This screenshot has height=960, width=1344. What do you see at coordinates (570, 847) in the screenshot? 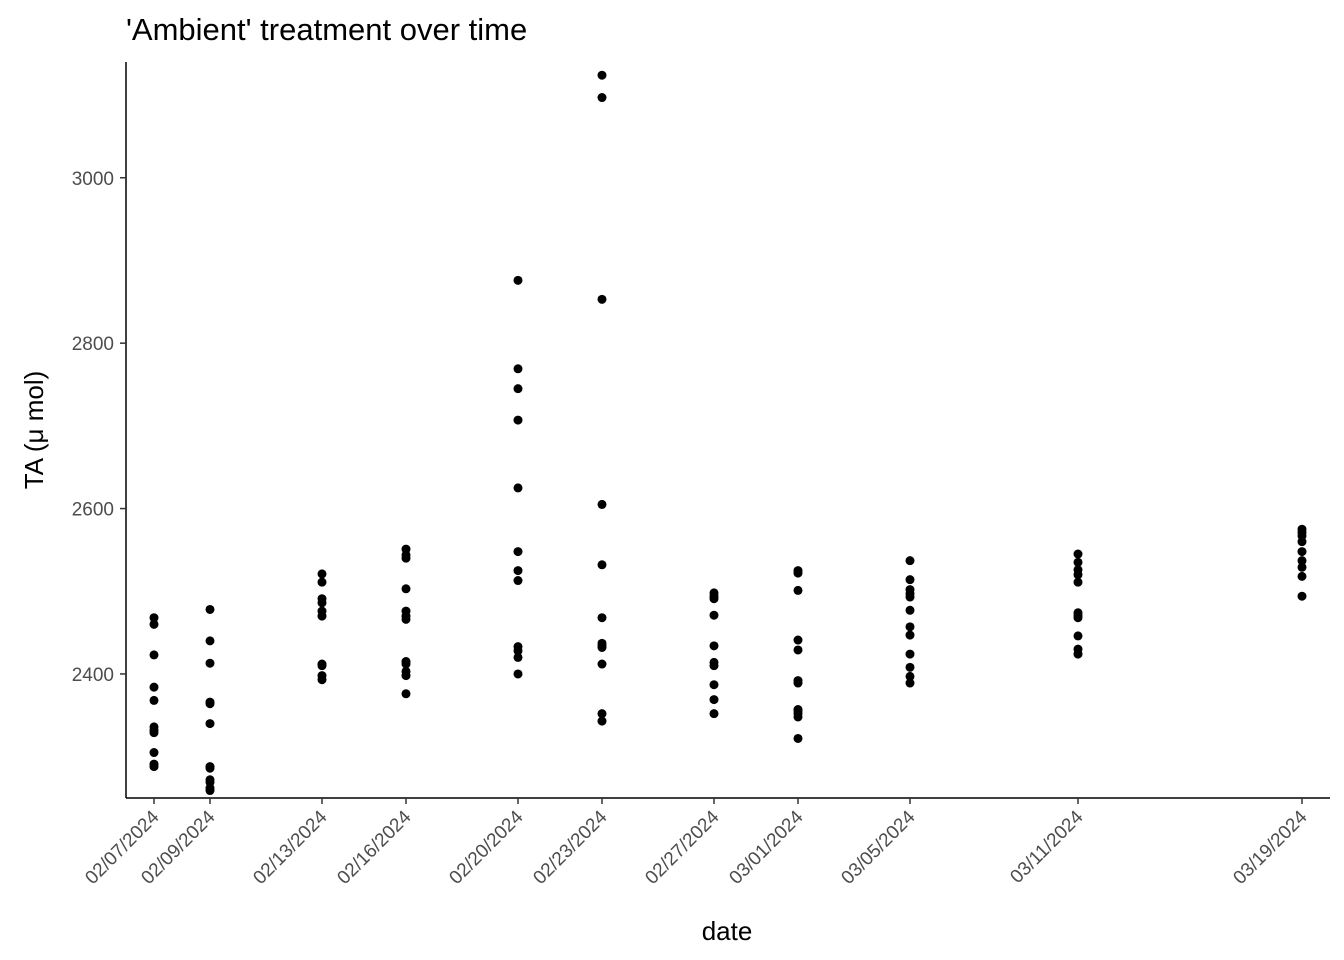
I see `x-tick-label: 02/23/2024` at bounding box center [570, 847].